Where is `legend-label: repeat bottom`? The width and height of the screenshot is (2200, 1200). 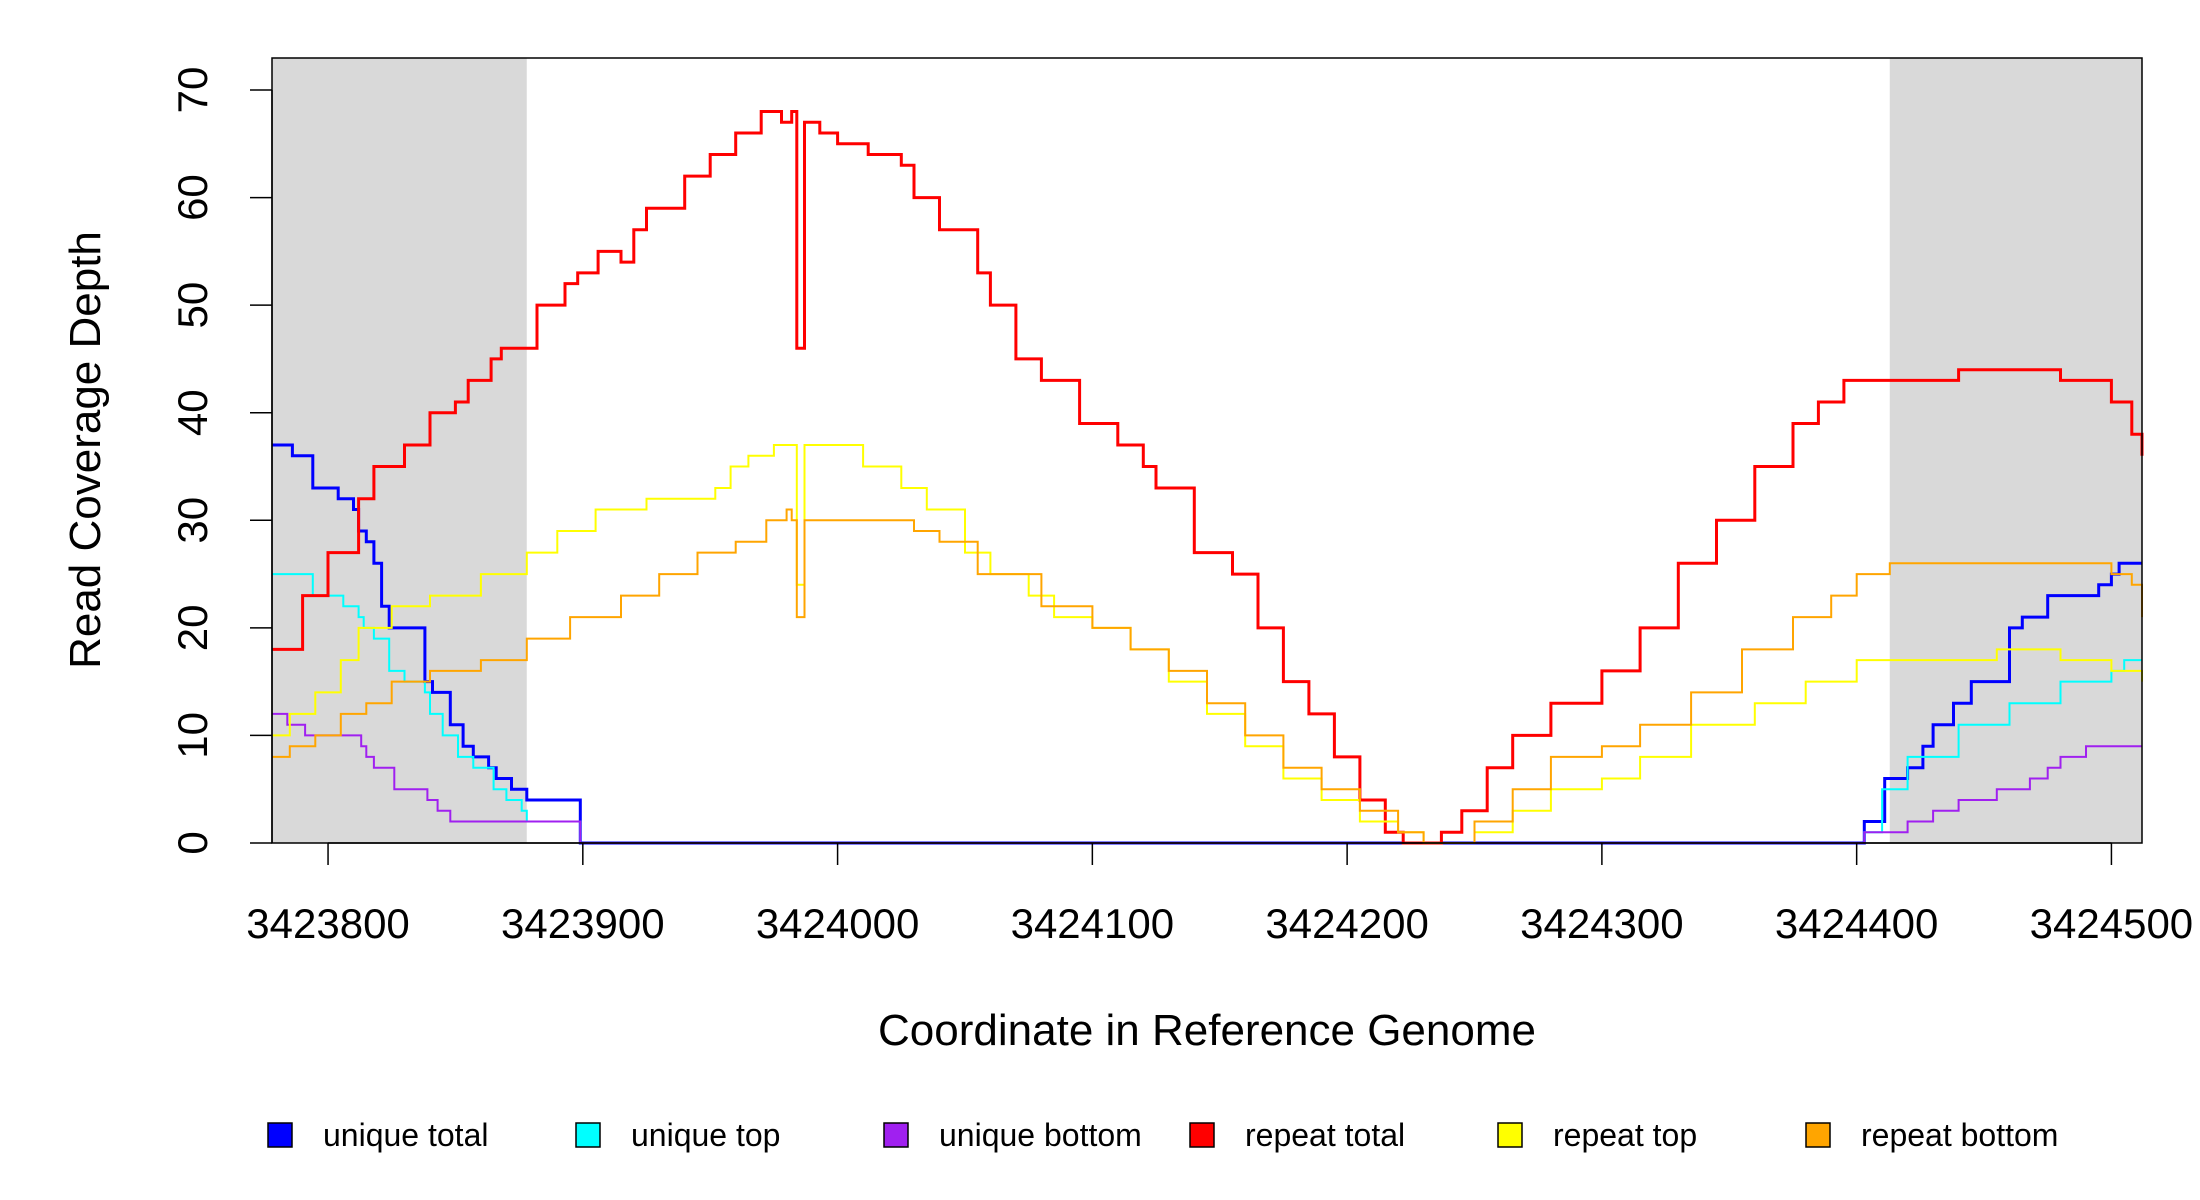
legend-label: repeat bottom is located at coordinates (1959, 1135).